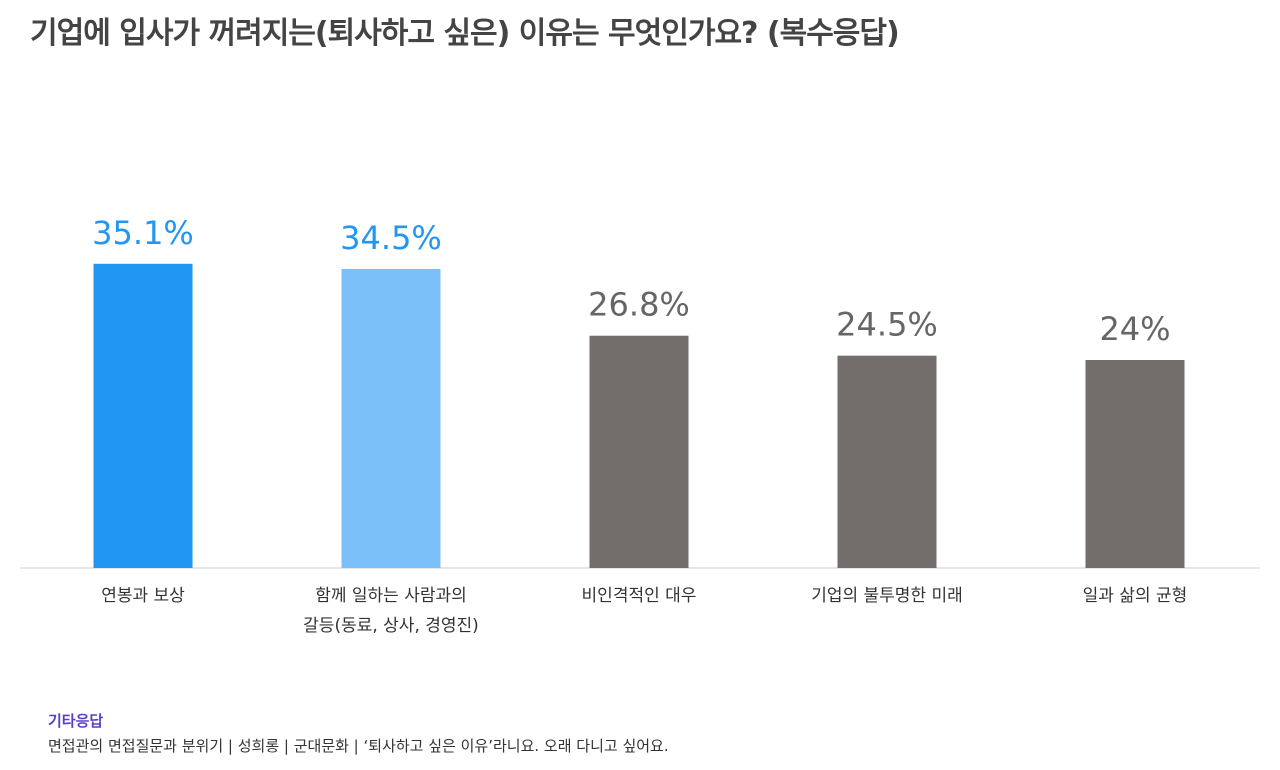 This screenshot has height=770, width=1280. I want to click on chart-title: 기업에 입사가 꺼려지는(퇴사하고 싶은) 이유는 무엇인가요? (복수응답), so click(465, 33).